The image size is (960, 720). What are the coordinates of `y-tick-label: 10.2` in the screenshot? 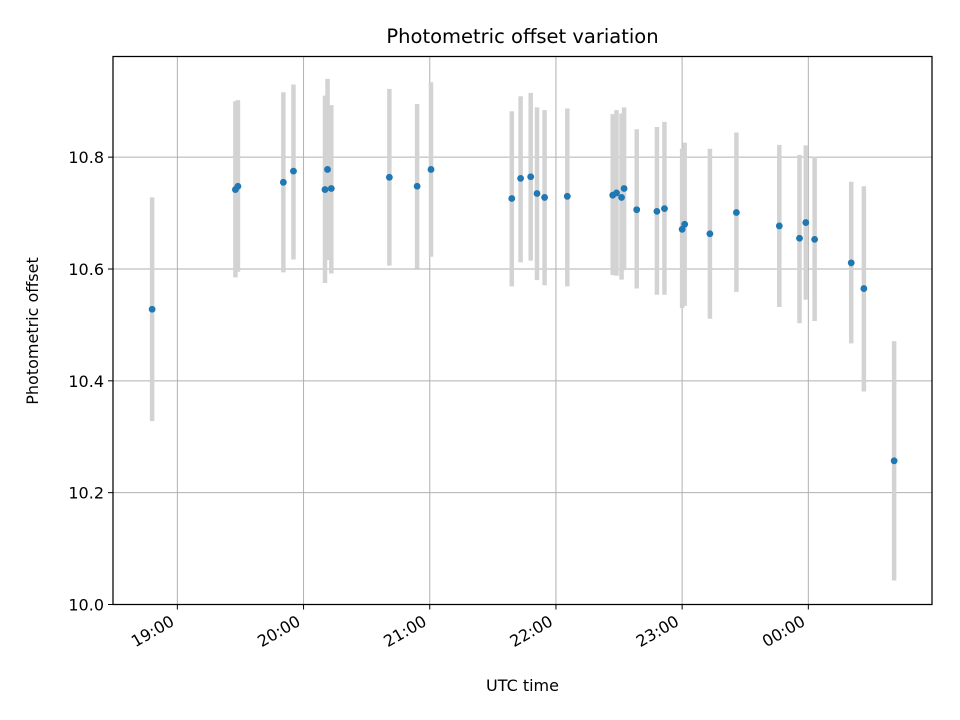 It's located at (86, 493).